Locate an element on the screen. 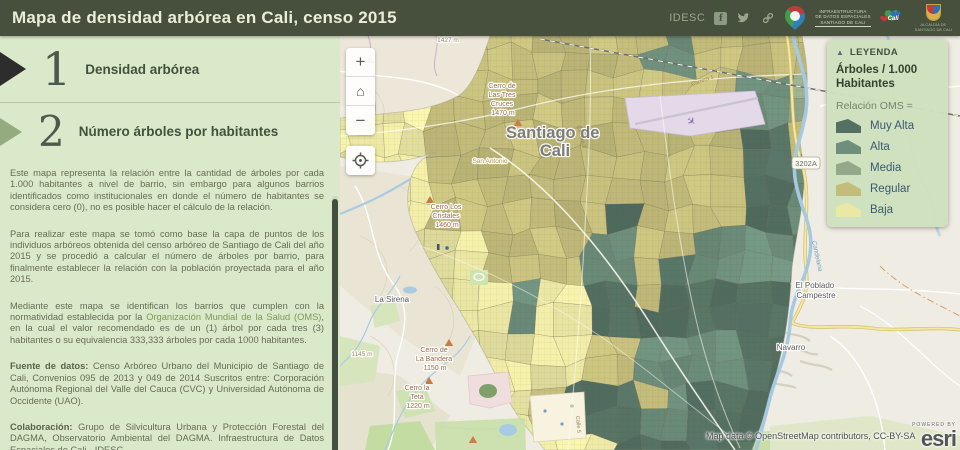 The width and height of the screenshot is (960, 450). road-shield: 3202A is located at coordinates (806, 163).